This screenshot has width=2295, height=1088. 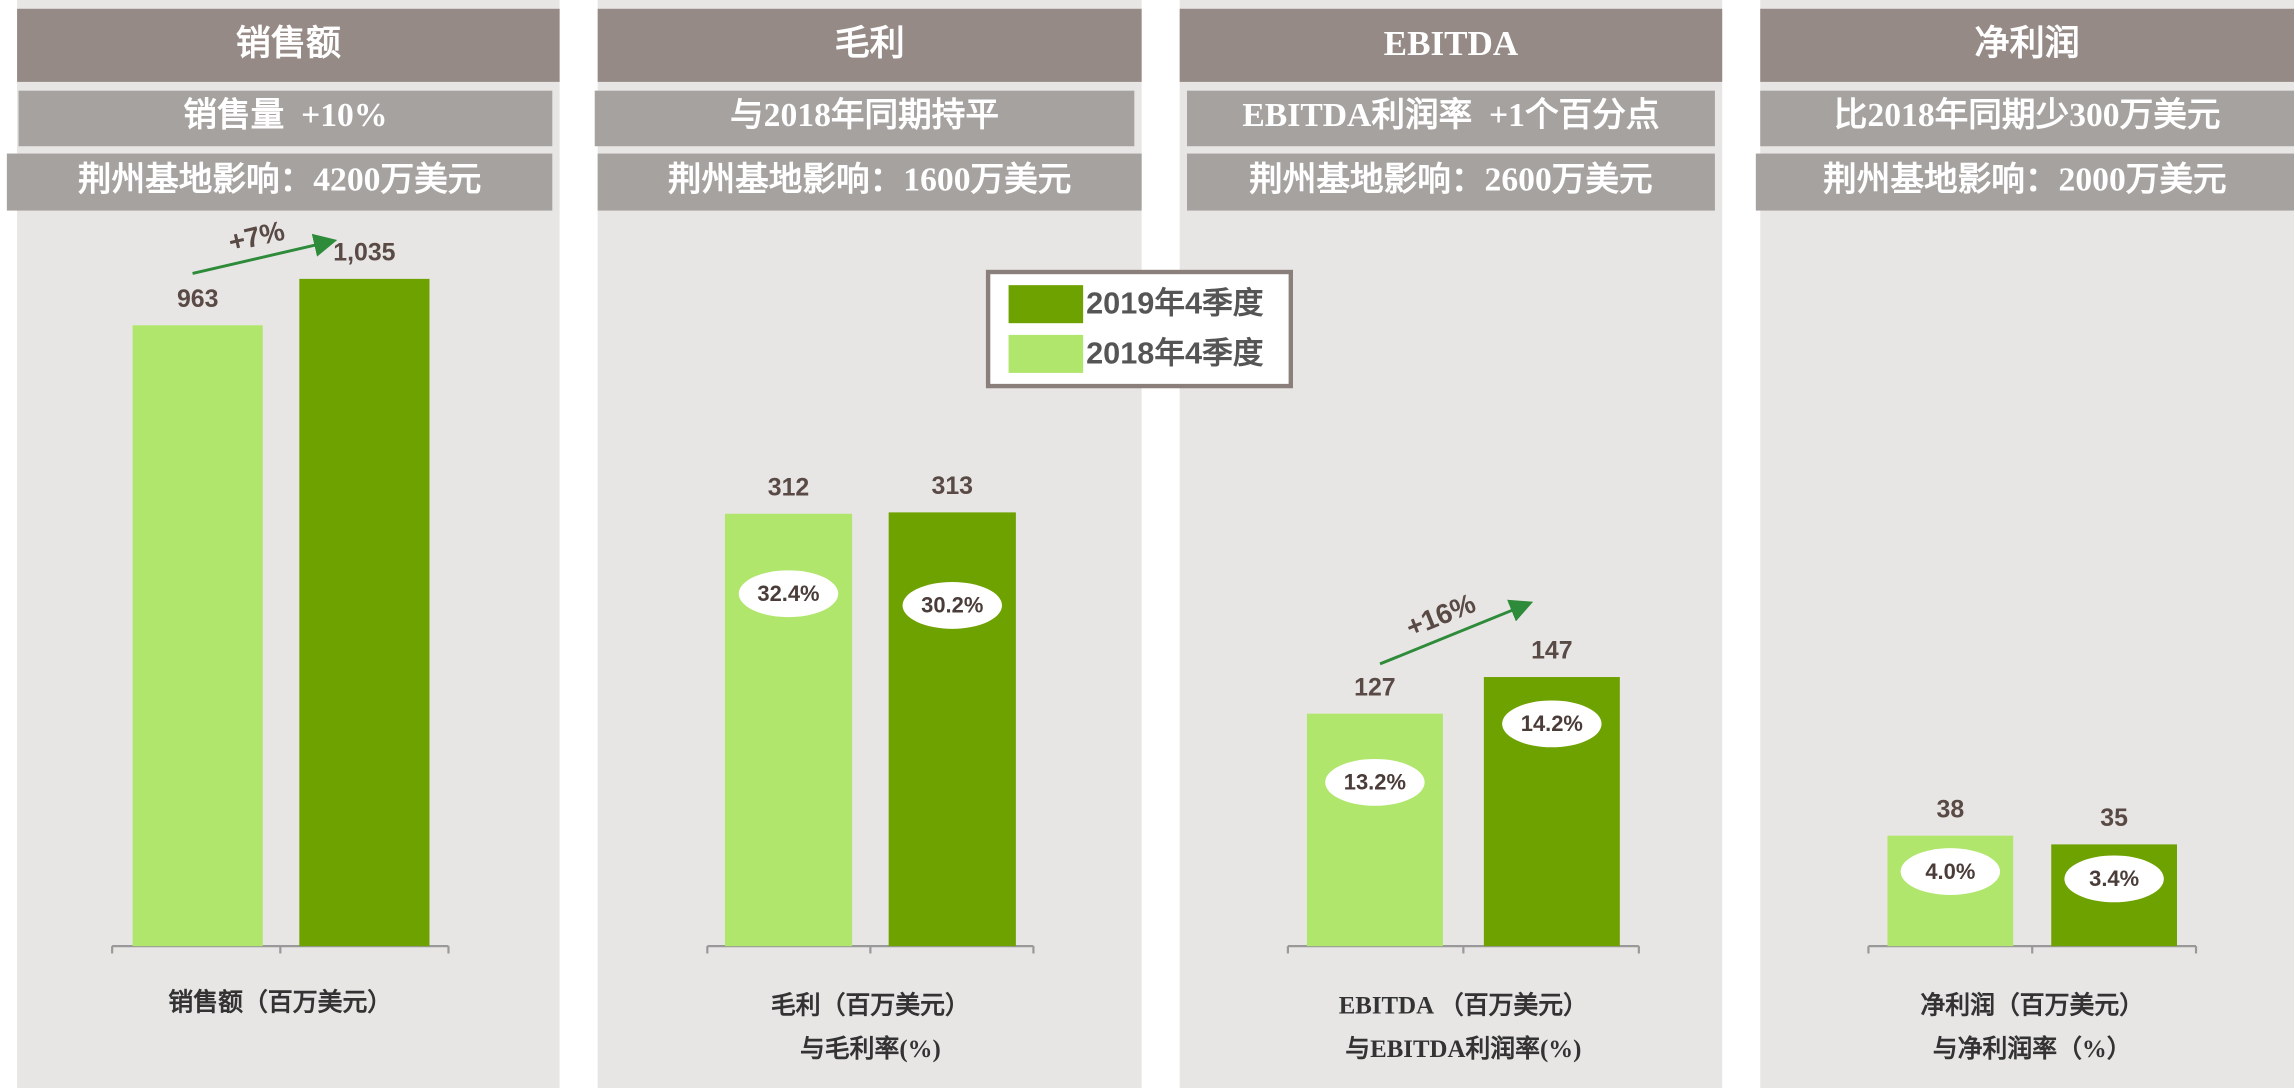 I want to click on x-axis-label: 与毛利率(%), so click(x=870, y=1048).